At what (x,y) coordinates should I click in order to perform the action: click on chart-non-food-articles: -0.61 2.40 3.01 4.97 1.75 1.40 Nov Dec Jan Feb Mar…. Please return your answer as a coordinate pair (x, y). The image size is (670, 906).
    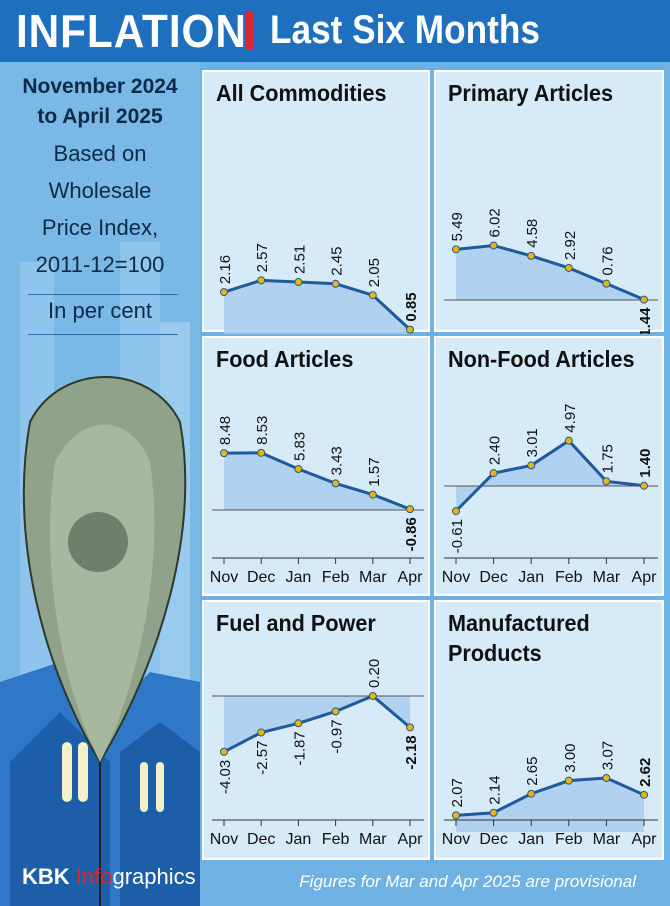
    Looking at the image, I should click on (549, 466).